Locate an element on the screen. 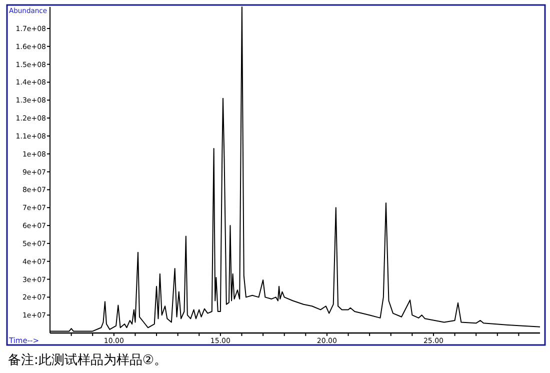 The width and height of the screenshot is (550, 373). text: 备注:此测试样品为样品②。 is located at coordinates (88, 360).